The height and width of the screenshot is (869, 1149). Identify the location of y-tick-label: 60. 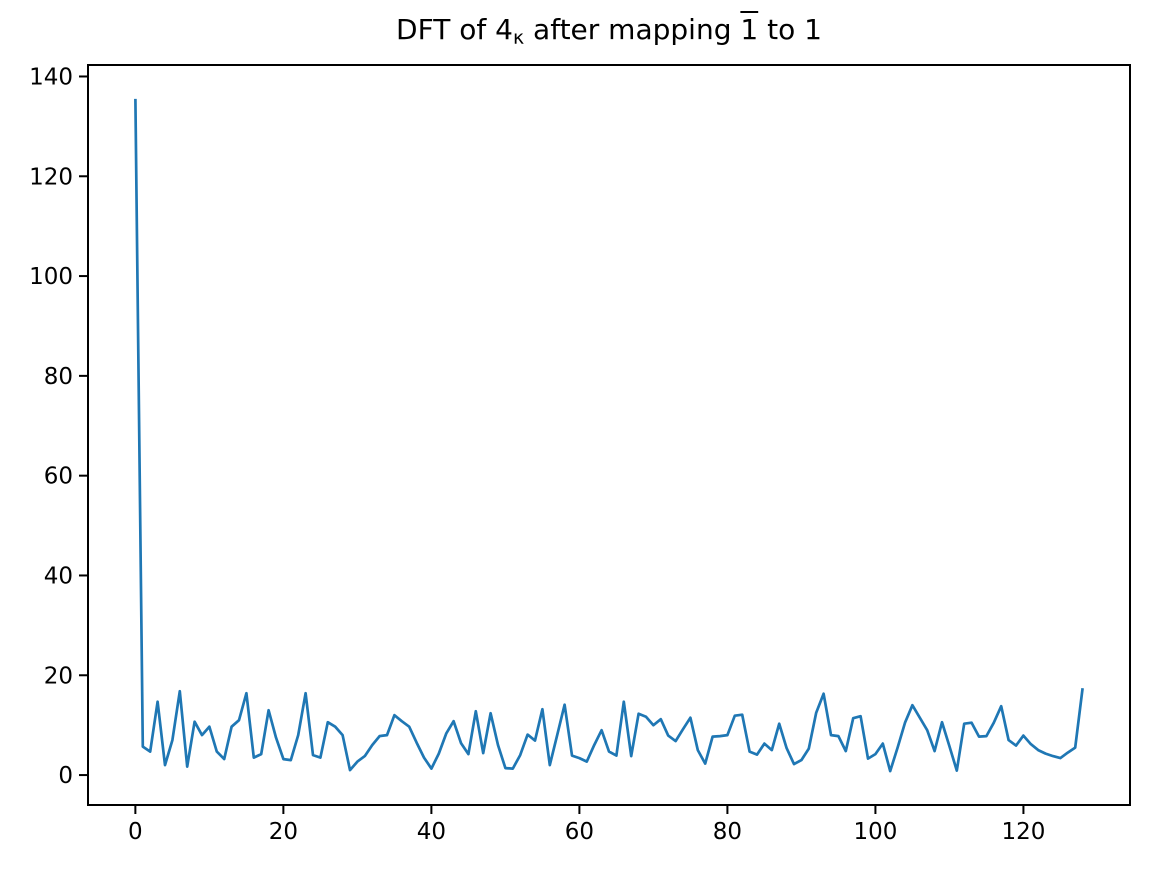
(58, 477).